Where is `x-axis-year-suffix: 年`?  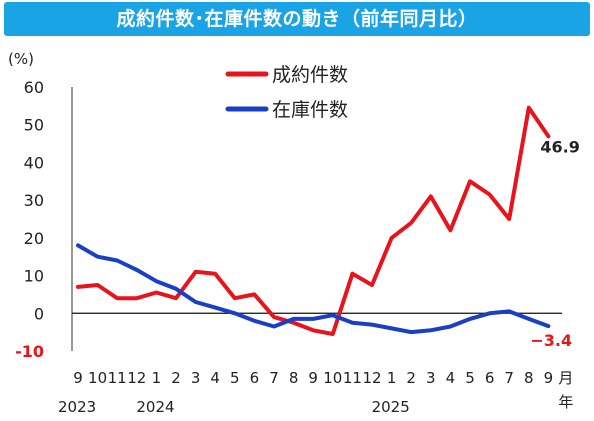 x-axis-year-suffix: 年 is located at coordinates (565, 402).